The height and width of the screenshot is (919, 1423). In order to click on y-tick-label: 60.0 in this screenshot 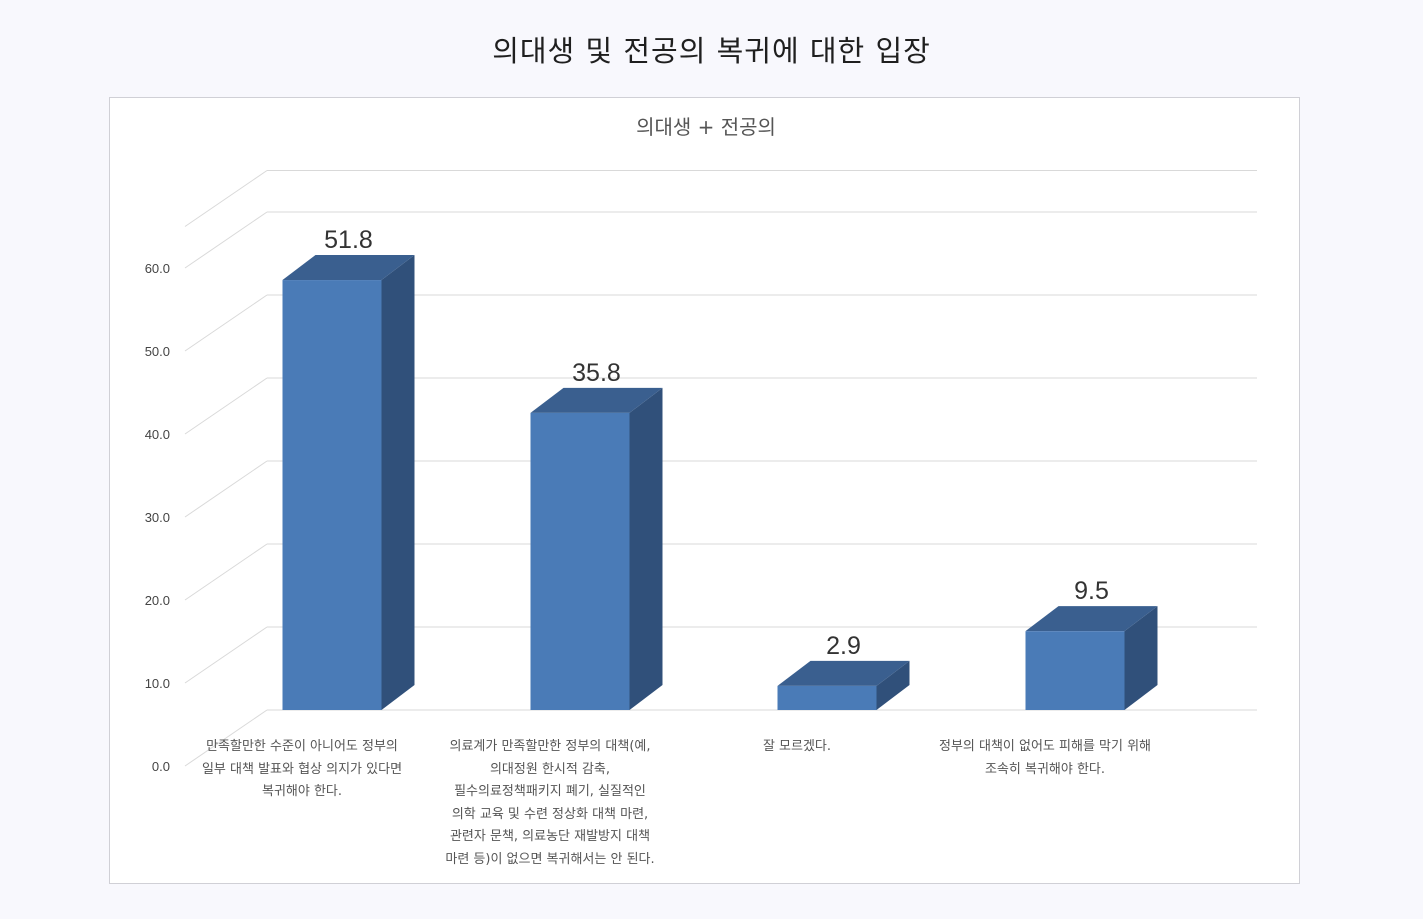, I will do `click(157, 268)`.